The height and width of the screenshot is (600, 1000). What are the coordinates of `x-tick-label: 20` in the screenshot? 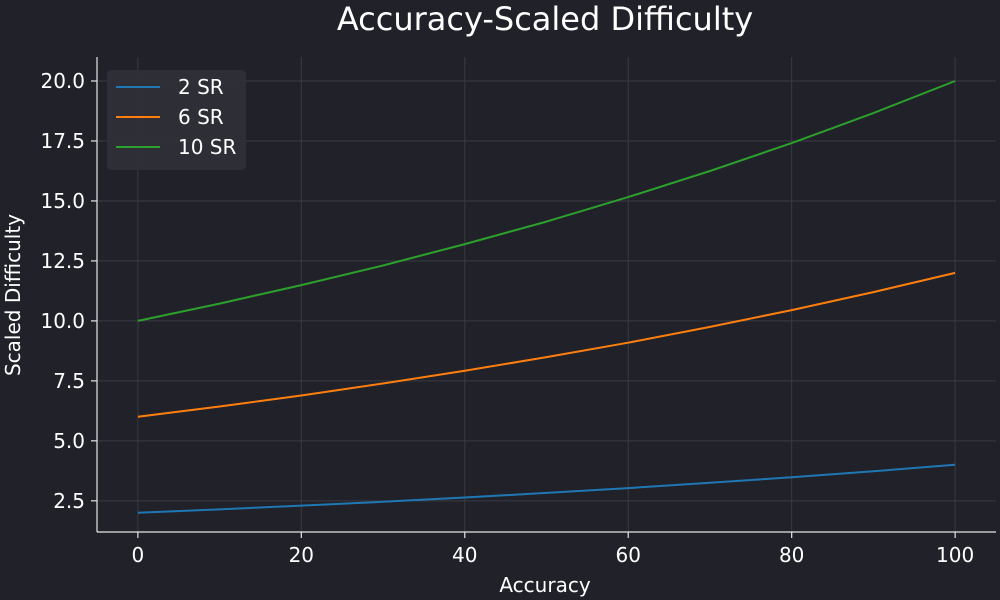 It's located at (301, 555).